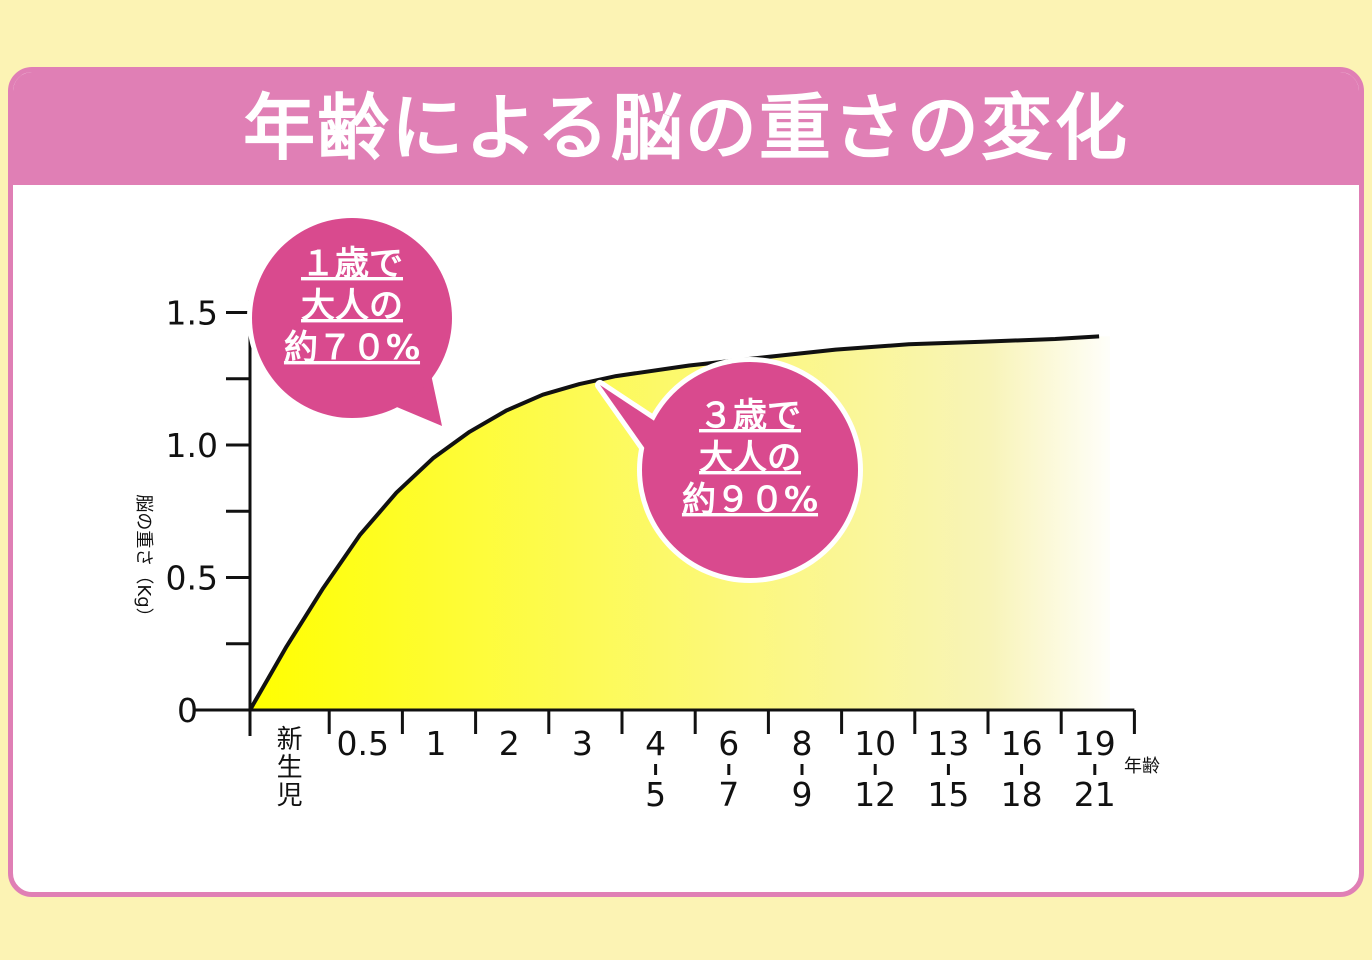  What do you see at coordinates (436, 743) in the screenshot?
I see `x-tick-label: 1` at bounding box center [436, 743].